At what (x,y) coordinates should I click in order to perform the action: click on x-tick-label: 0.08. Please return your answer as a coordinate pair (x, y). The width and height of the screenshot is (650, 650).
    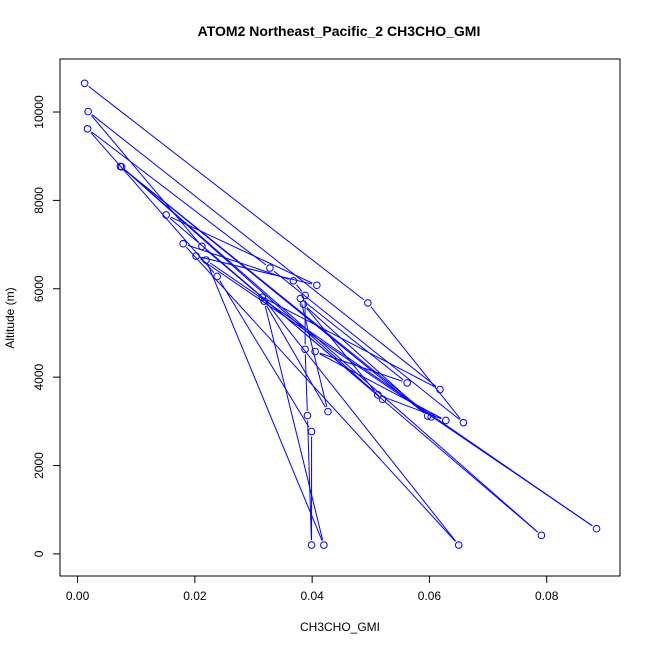
    Looking at the image, I should click on (547, 596).